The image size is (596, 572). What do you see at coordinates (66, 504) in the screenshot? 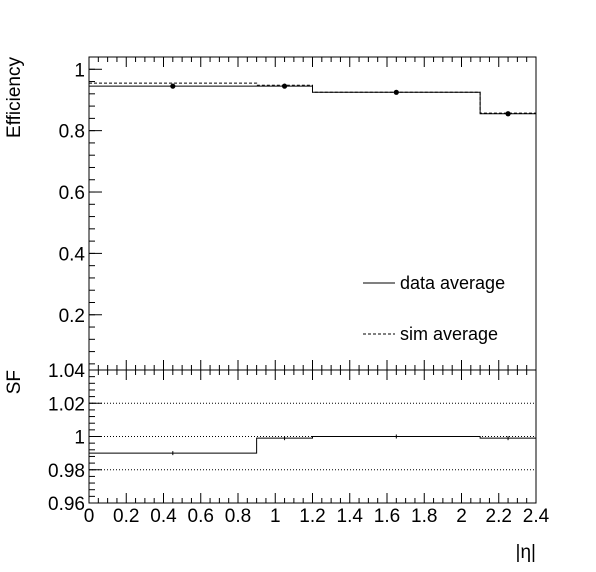
I see `bottom-y-tick-label: 0.96` at bounding box center [66, 504].